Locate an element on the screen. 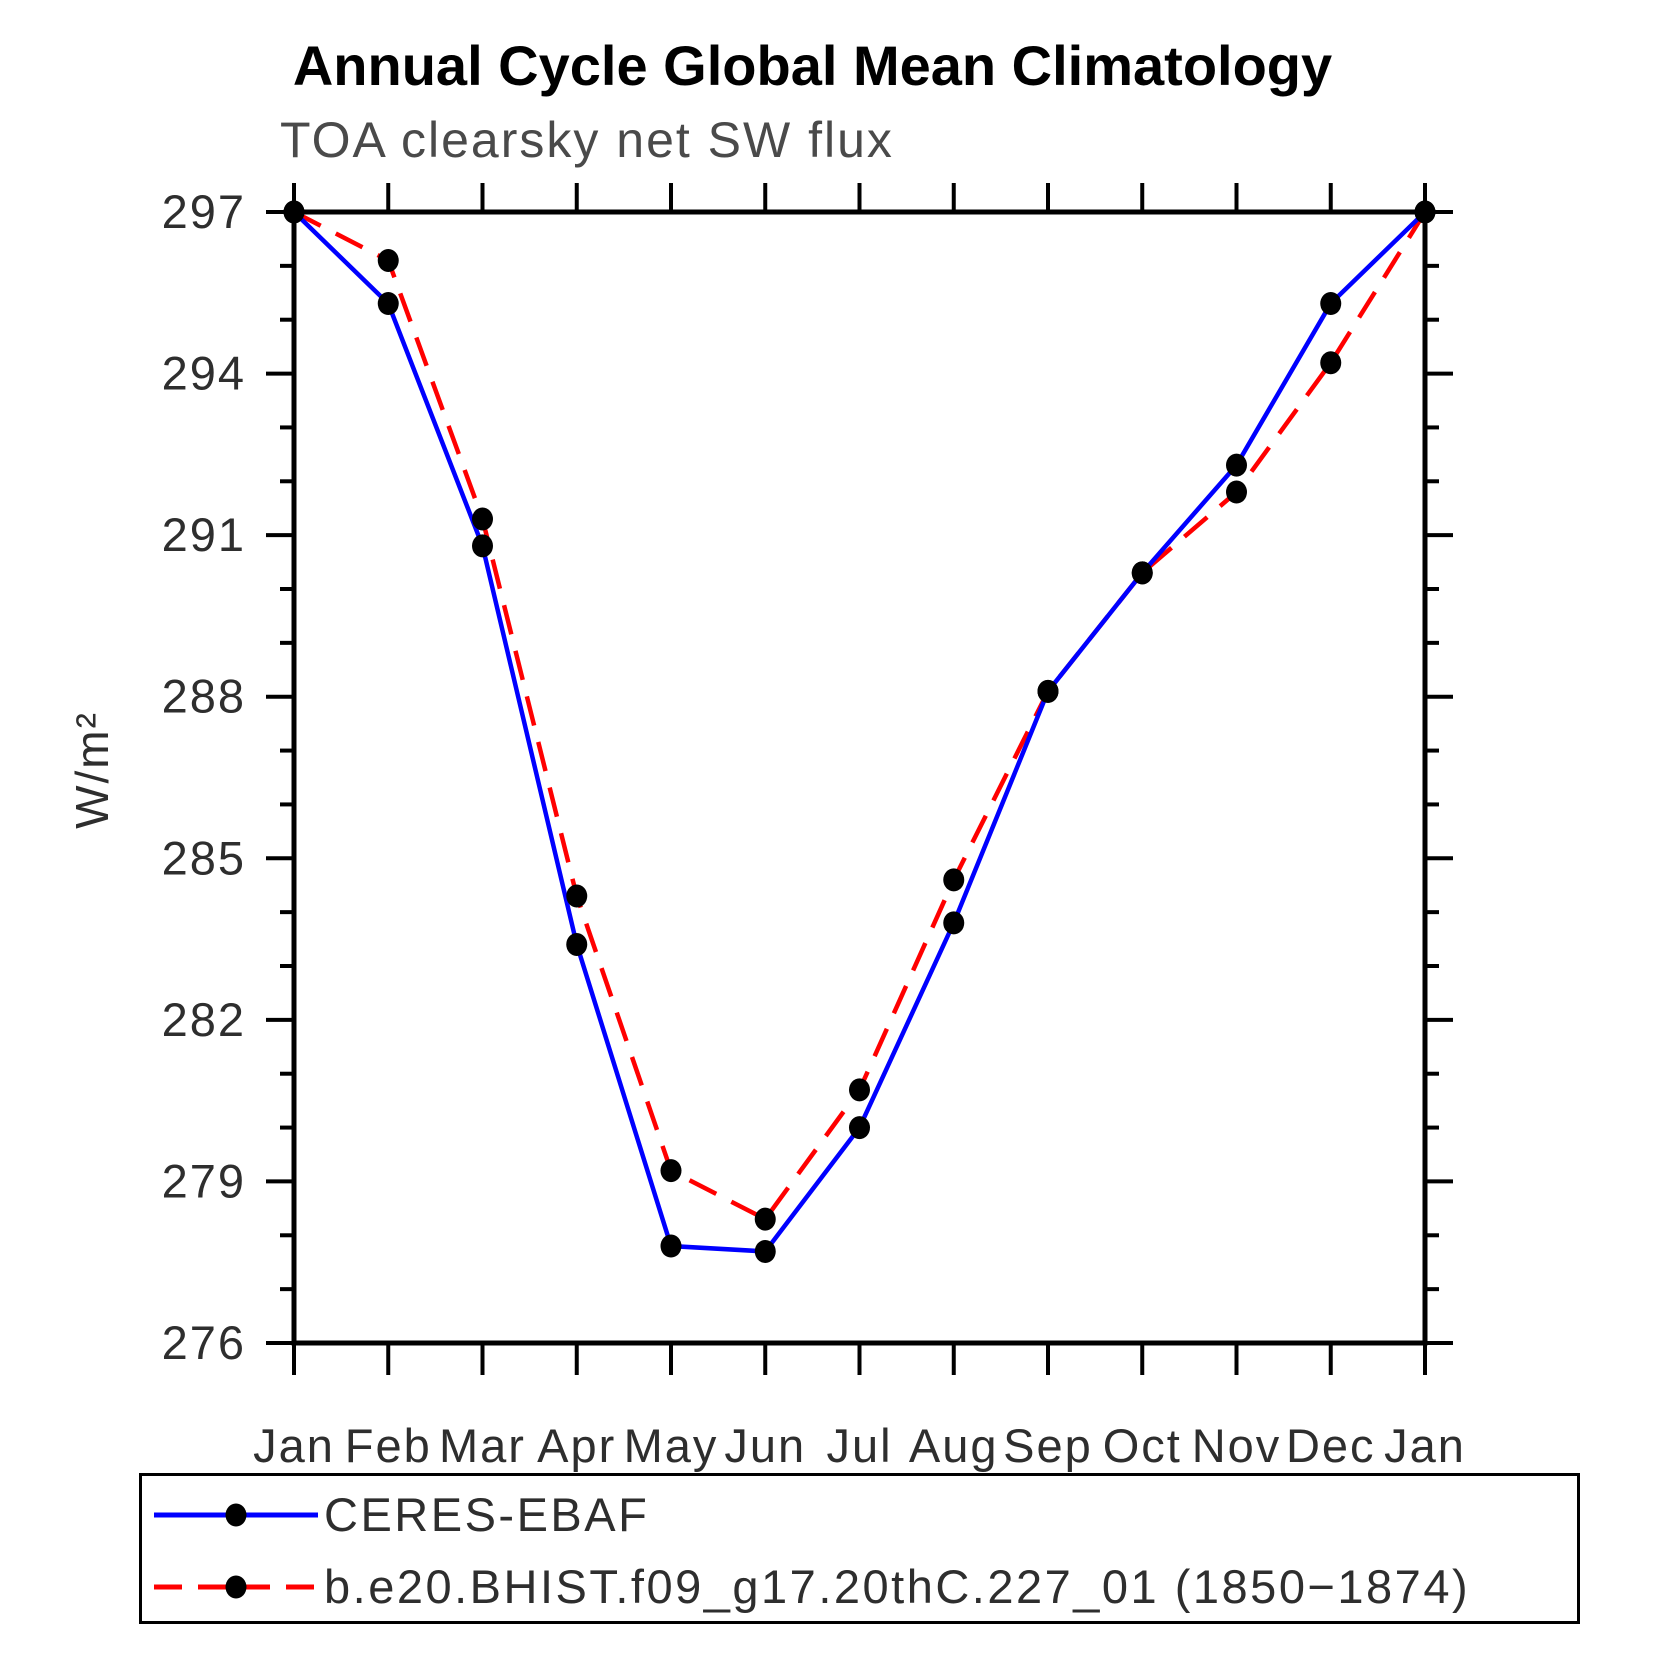  x-tick-label: Oct is located at coordinates (1142, 1445).